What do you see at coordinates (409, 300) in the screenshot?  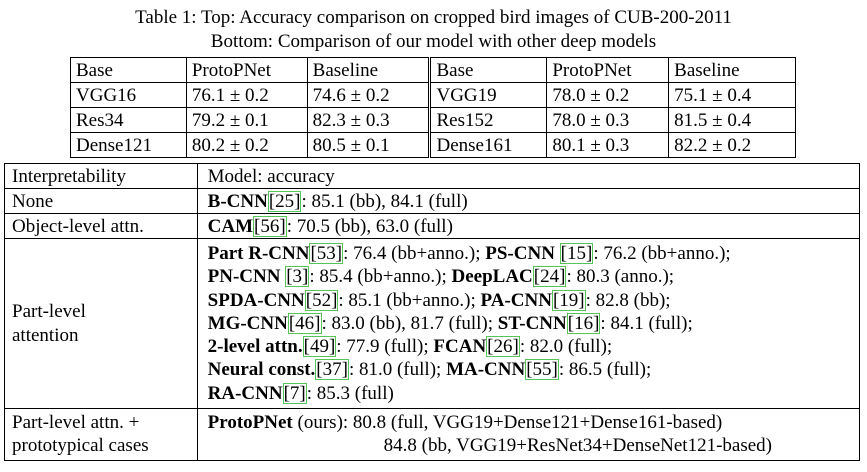 I see `accuracy-text: : 85.1 (bb+anno.);` at bounding box center [409, 300].